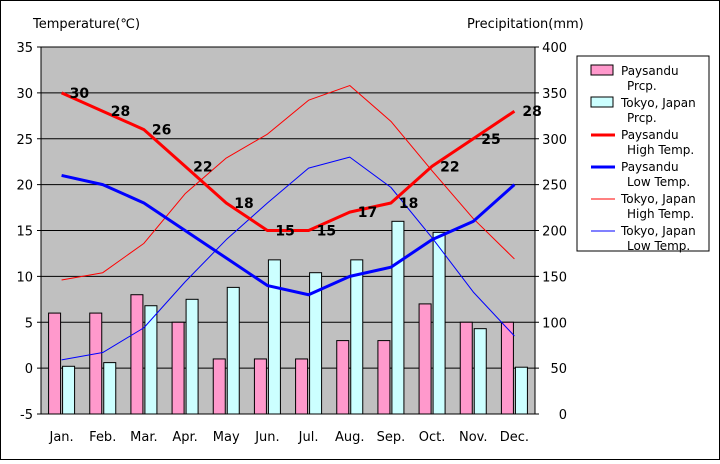  I want to click on x-tick-label: Apr., so click(184, 437).